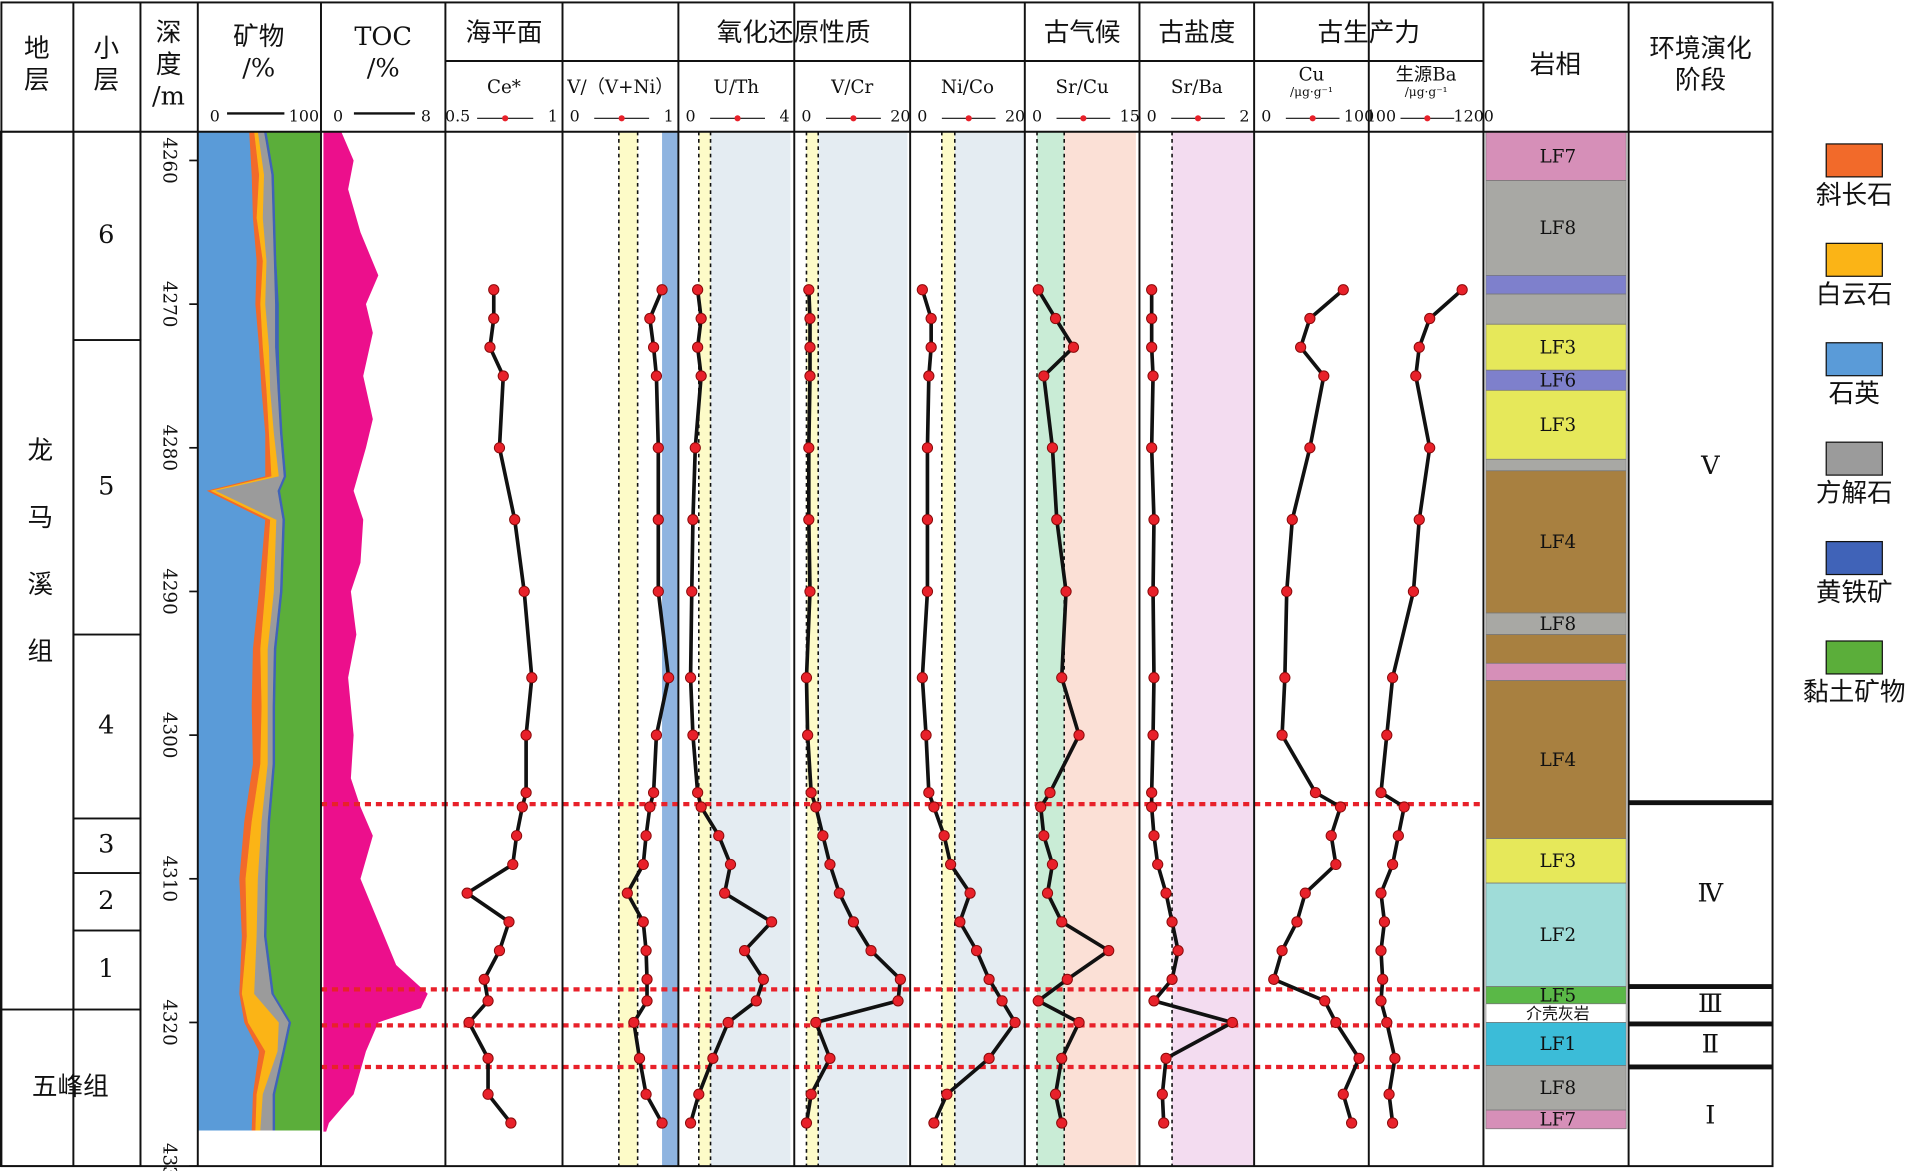  Describe the element at coordinates (1710, 1116) in the screenshot. I see `stage-label: Ⅰ` at that location.